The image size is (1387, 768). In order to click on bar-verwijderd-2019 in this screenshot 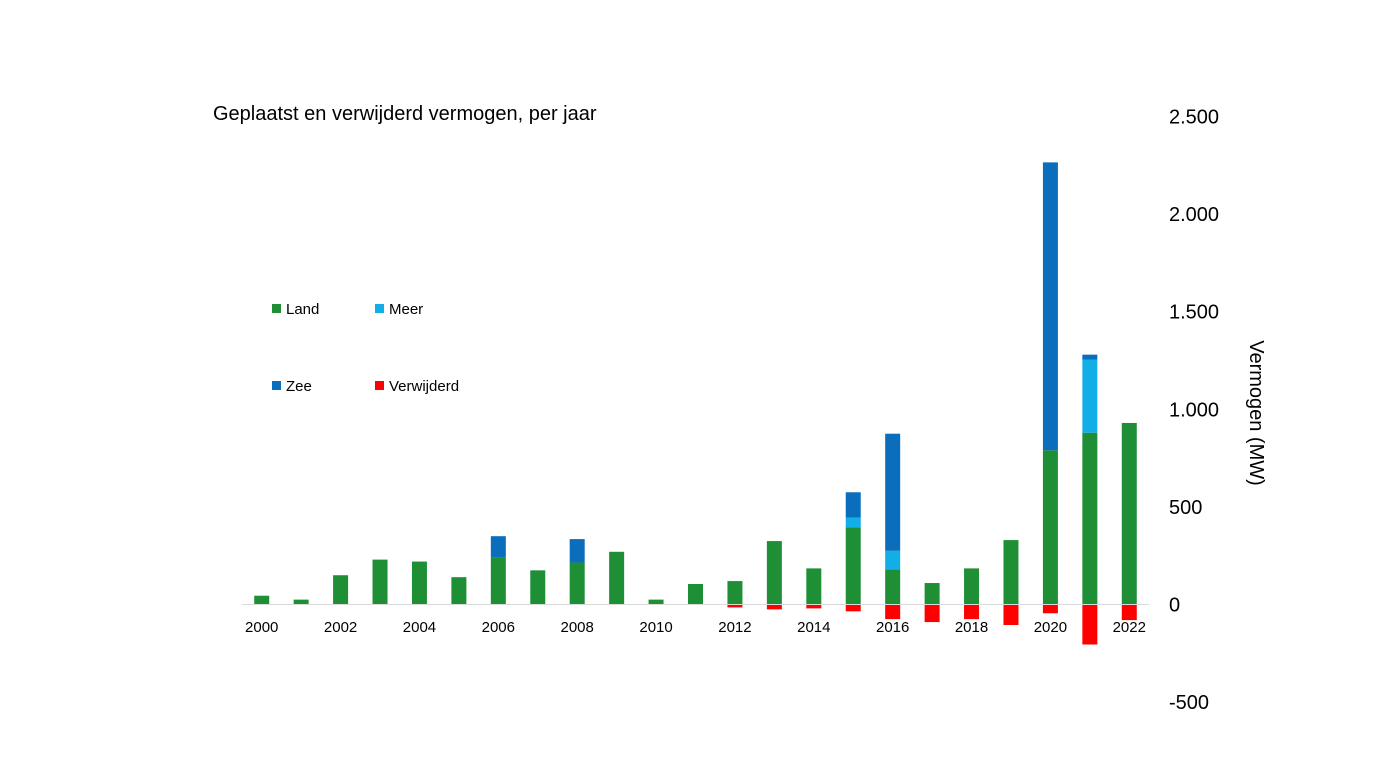, I will do `click(1011, 614)`.